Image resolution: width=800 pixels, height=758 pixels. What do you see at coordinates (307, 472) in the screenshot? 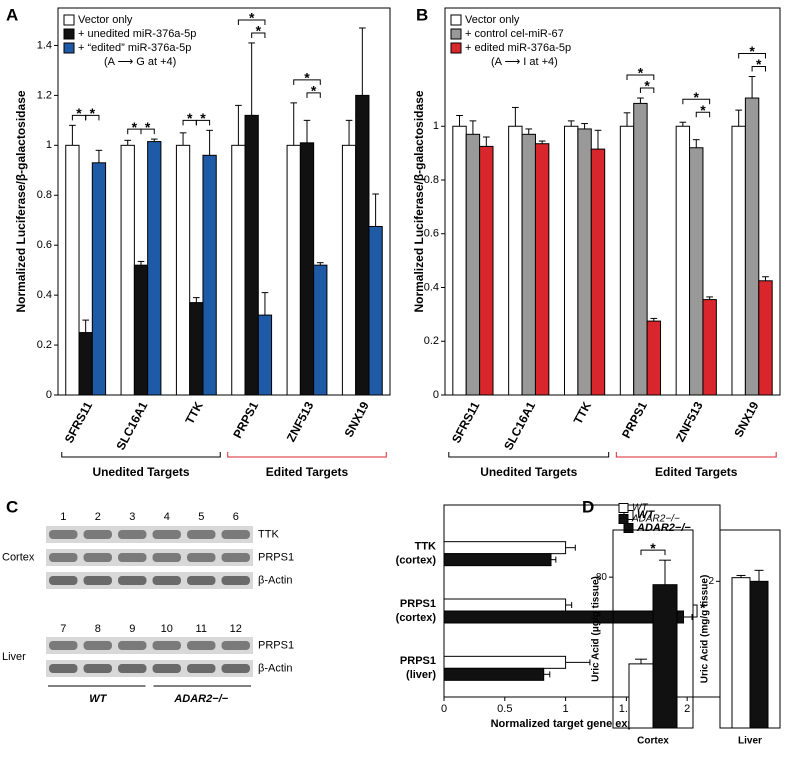
I see `group-label: Edited Targets` at bounding box center [307, 472].